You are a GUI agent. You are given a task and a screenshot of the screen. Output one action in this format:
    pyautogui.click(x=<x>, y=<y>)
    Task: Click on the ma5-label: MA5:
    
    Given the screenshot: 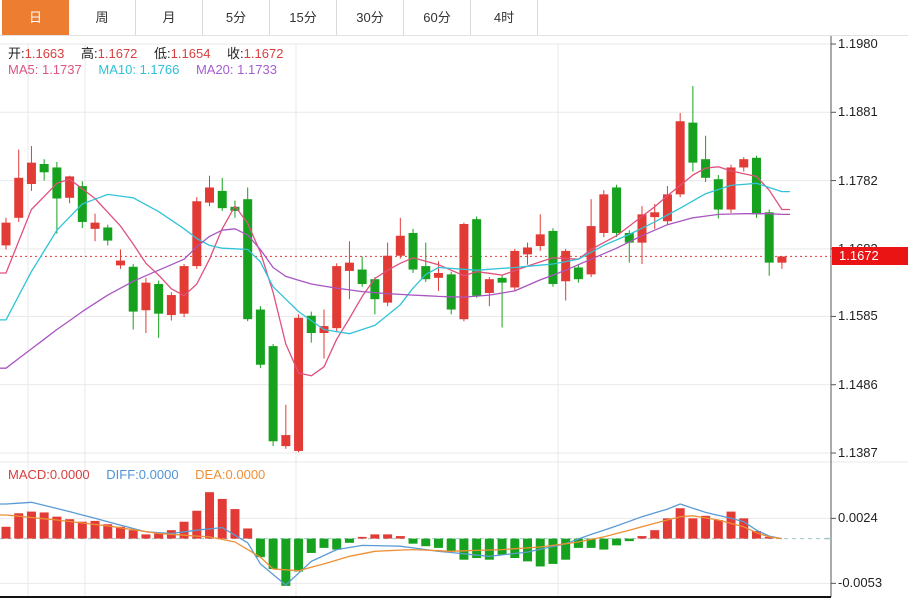 What is the action you would take?
    pyautogui.click(x=23, y=69)
    